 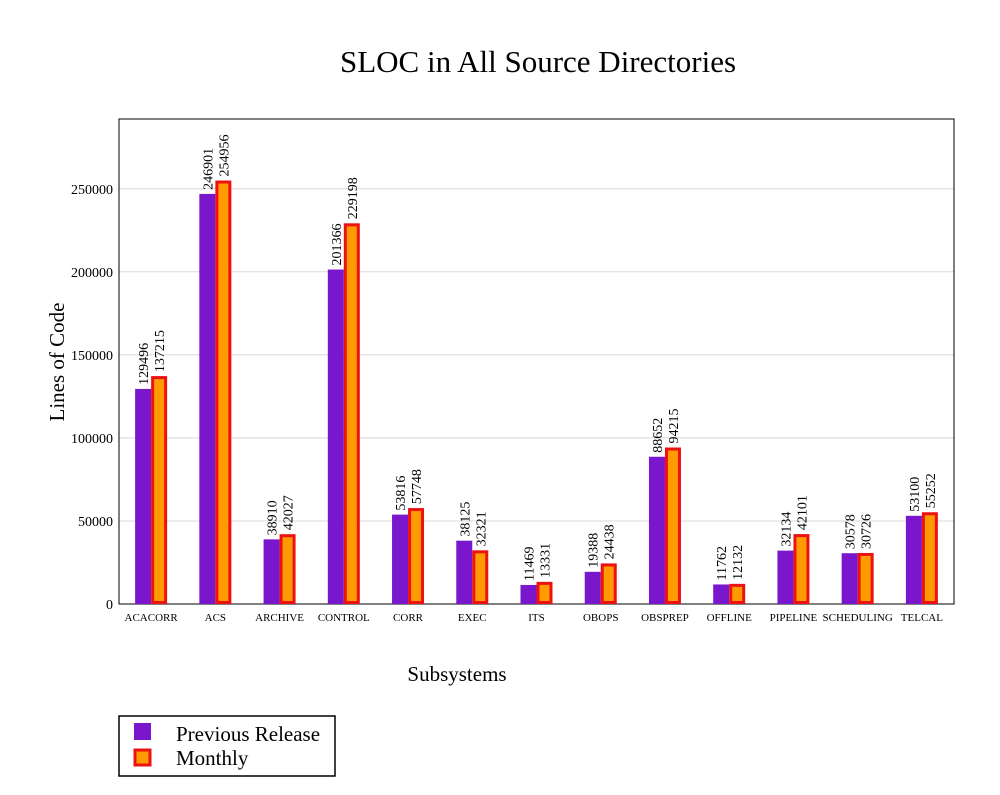 What do you see at coordinates (931, 490) in the screenshot?
I see `data-label-monthly-telcal: 55252` at bounding box center [931, 490].